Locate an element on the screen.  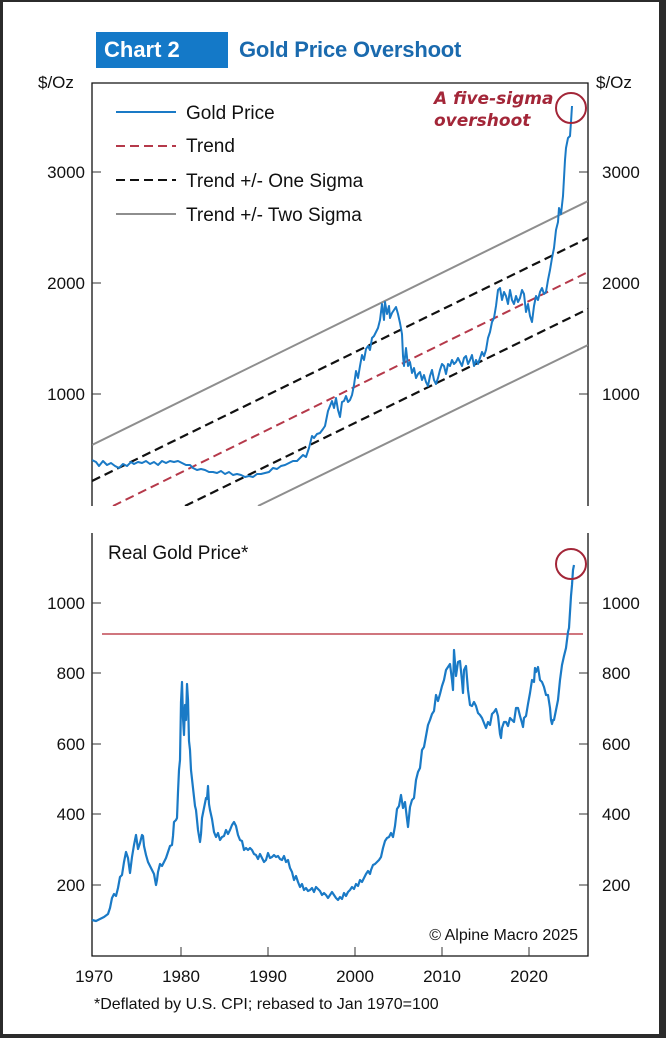
legend-label: Trend +/- Two Sigma is located at coordinates (274, 215).